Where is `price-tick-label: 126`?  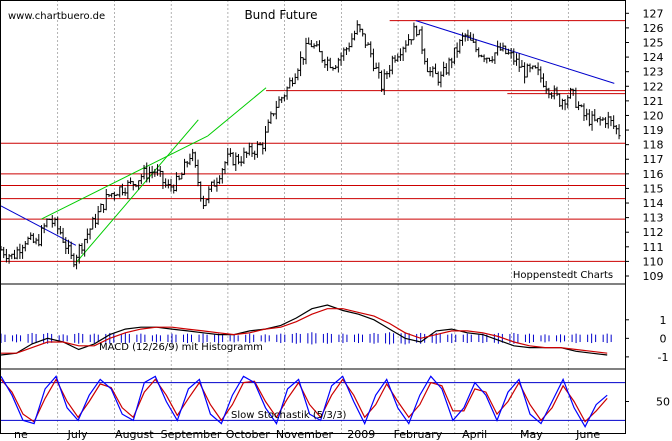 price-tick-label: 126 is located at coordinates (653, 28).